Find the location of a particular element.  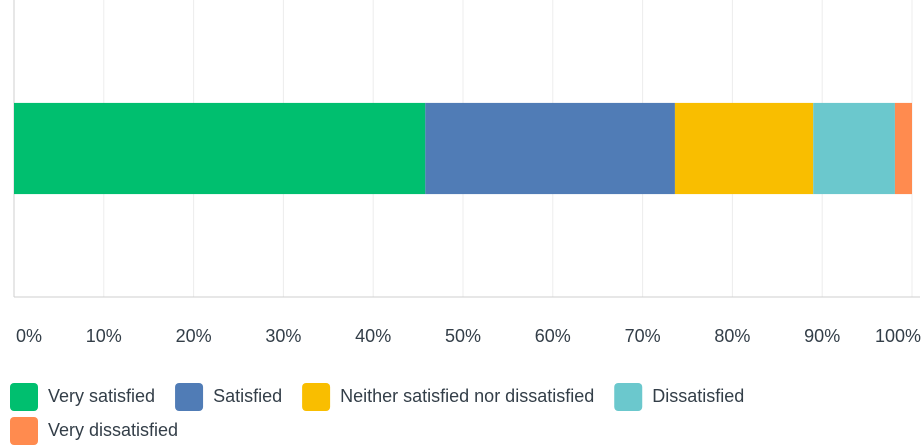

x-tick-label: 80% is located at coordinates (732, 336).